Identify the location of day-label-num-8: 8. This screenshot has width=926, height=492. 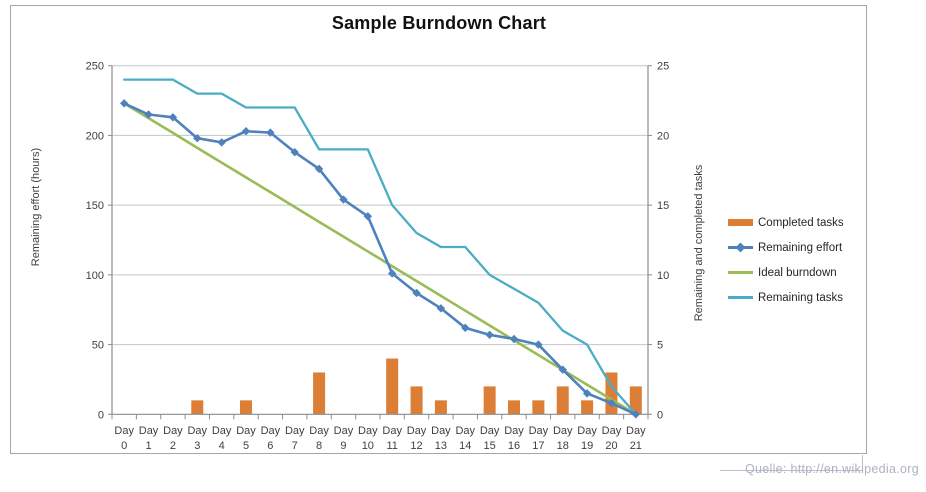
(319, 446).